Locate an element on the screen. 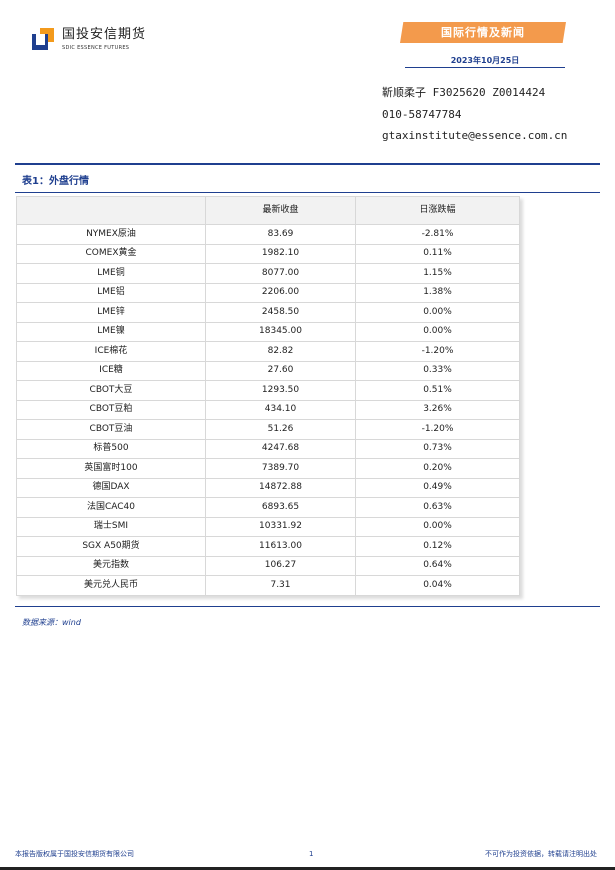 The width and height of the screenshot is (615, 870). change-cell: 0.51% is located at coordinates (437, 390).